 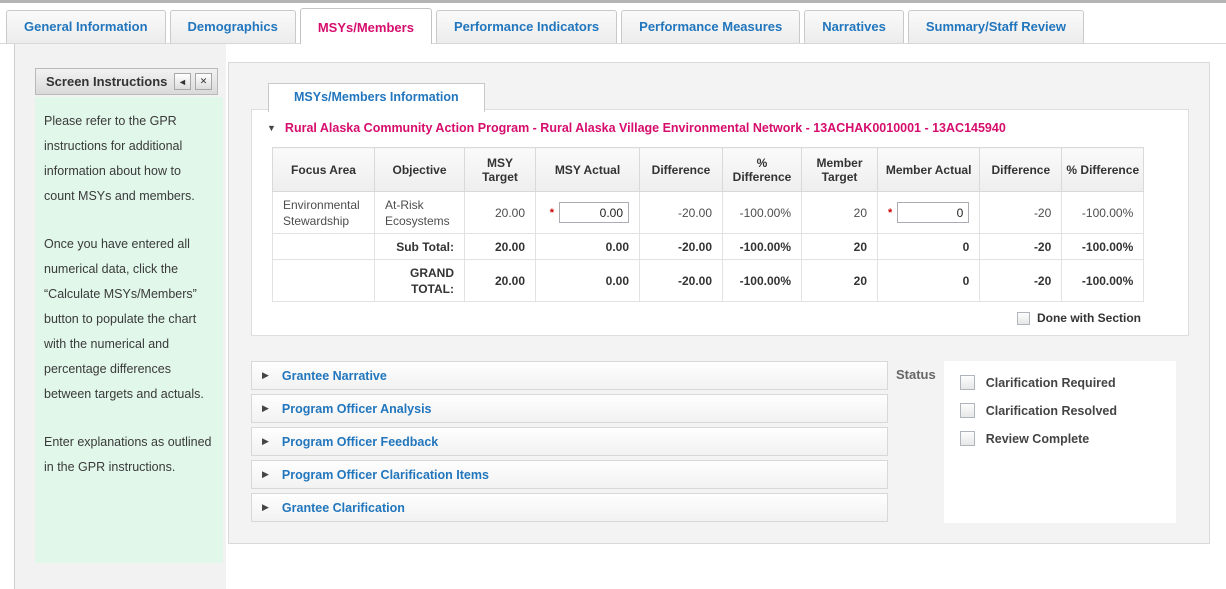 What do you see at coordinates (762, 212) in the screenshot?
I see `cell-pct-difference: -100.00%` at bounding box center [762, 212].